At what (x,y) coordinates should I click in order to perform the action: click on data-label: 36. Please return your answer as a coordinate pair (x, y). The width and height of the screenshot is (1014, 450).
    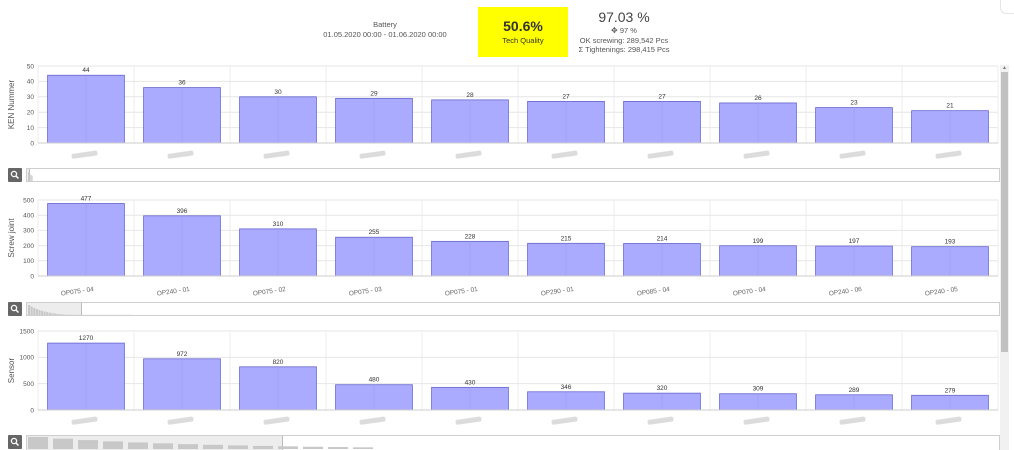
    Looking at the image, I should click on (182, 83).